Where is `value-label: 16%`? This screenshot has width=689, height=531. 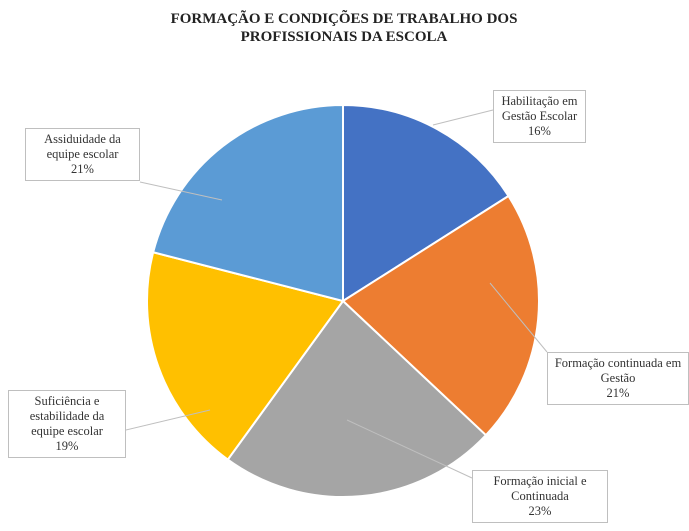 value-label: 16% is located at coordinates (539, 131).